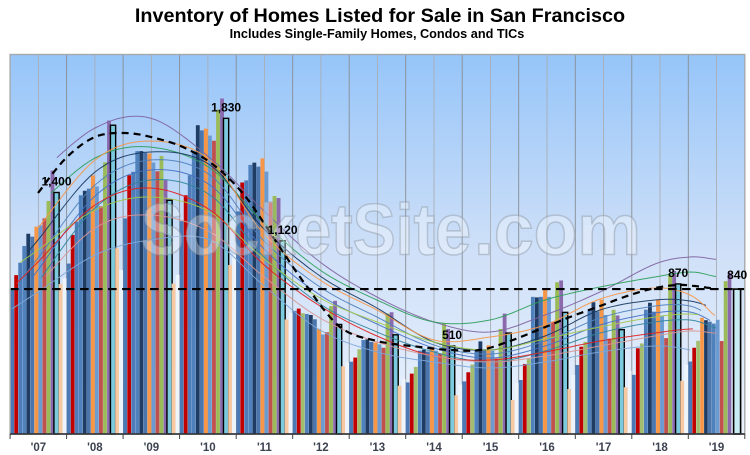 This screenshot has width=750, height=455. Describe the element at coordinates (434, 448) in the screenshot. I see `svg-text: '14` at that location.